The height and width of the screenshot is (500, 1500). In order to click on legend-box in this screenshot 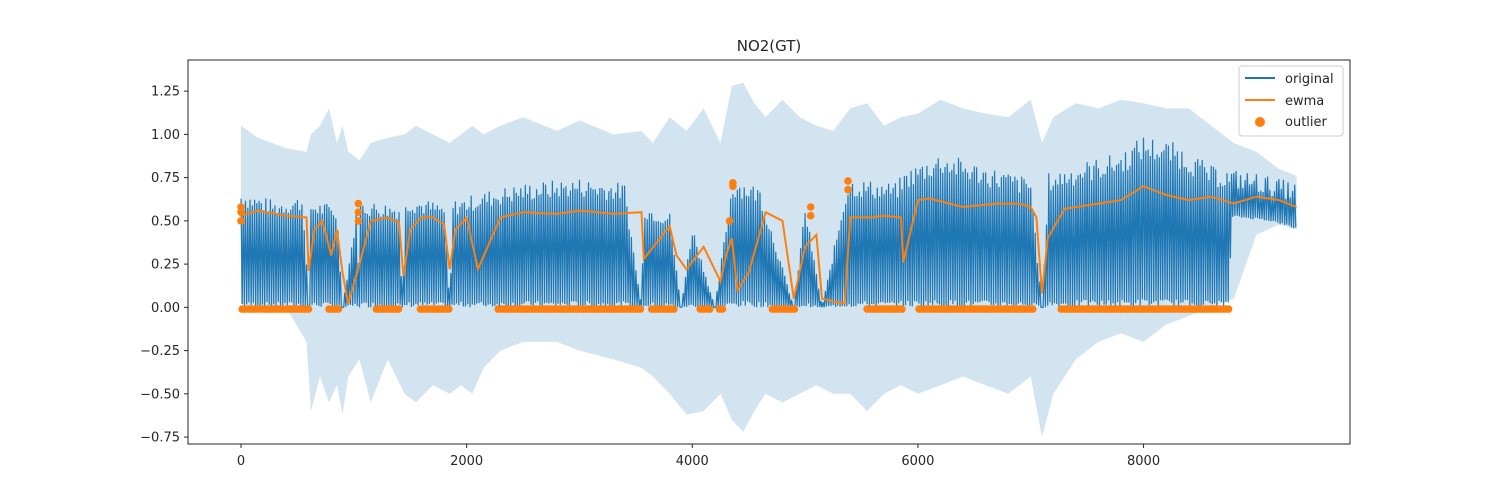, I will do `click(1291, 101)`.